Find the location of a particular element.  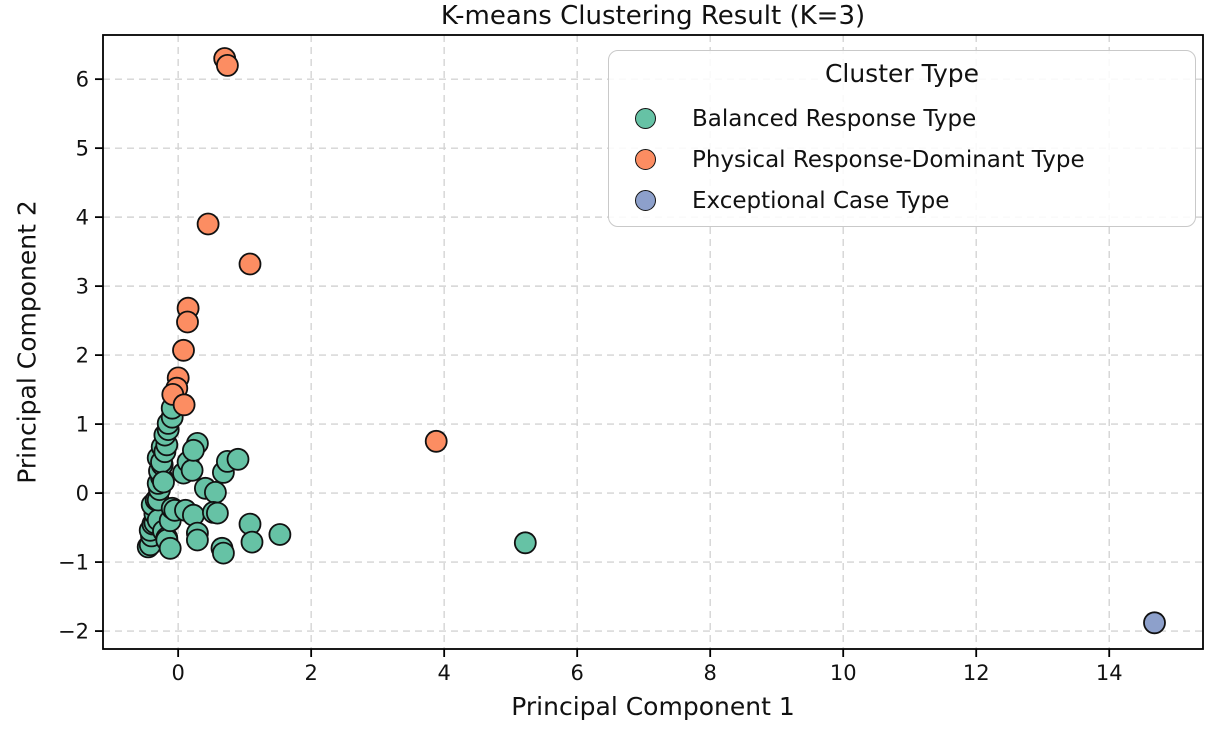

legend-entry-label: Exceptional Case Type is located at coordinates (821, 200).